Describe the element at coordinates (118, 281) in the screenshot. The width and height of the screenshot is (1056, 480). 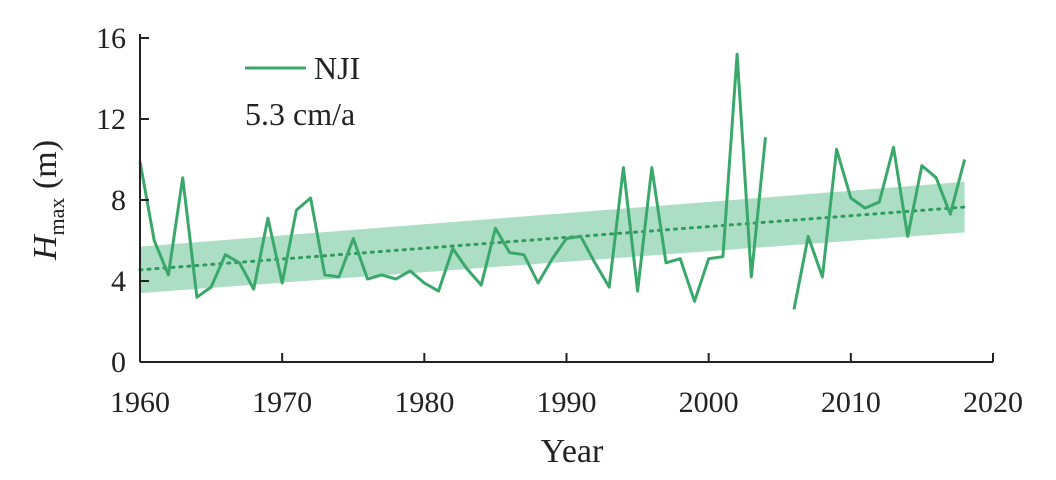
I see `y-tick-label-4: 4` at that location.